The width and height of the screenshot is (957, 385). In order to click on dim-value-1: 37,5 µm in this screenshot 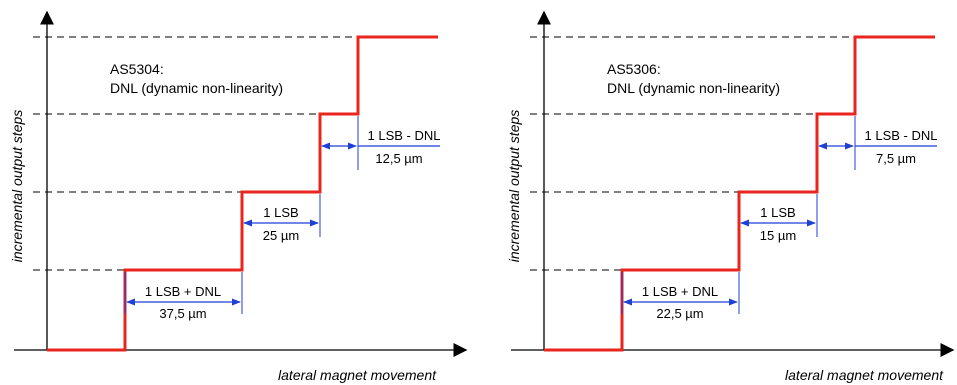, I will do `click(182, 313)`.